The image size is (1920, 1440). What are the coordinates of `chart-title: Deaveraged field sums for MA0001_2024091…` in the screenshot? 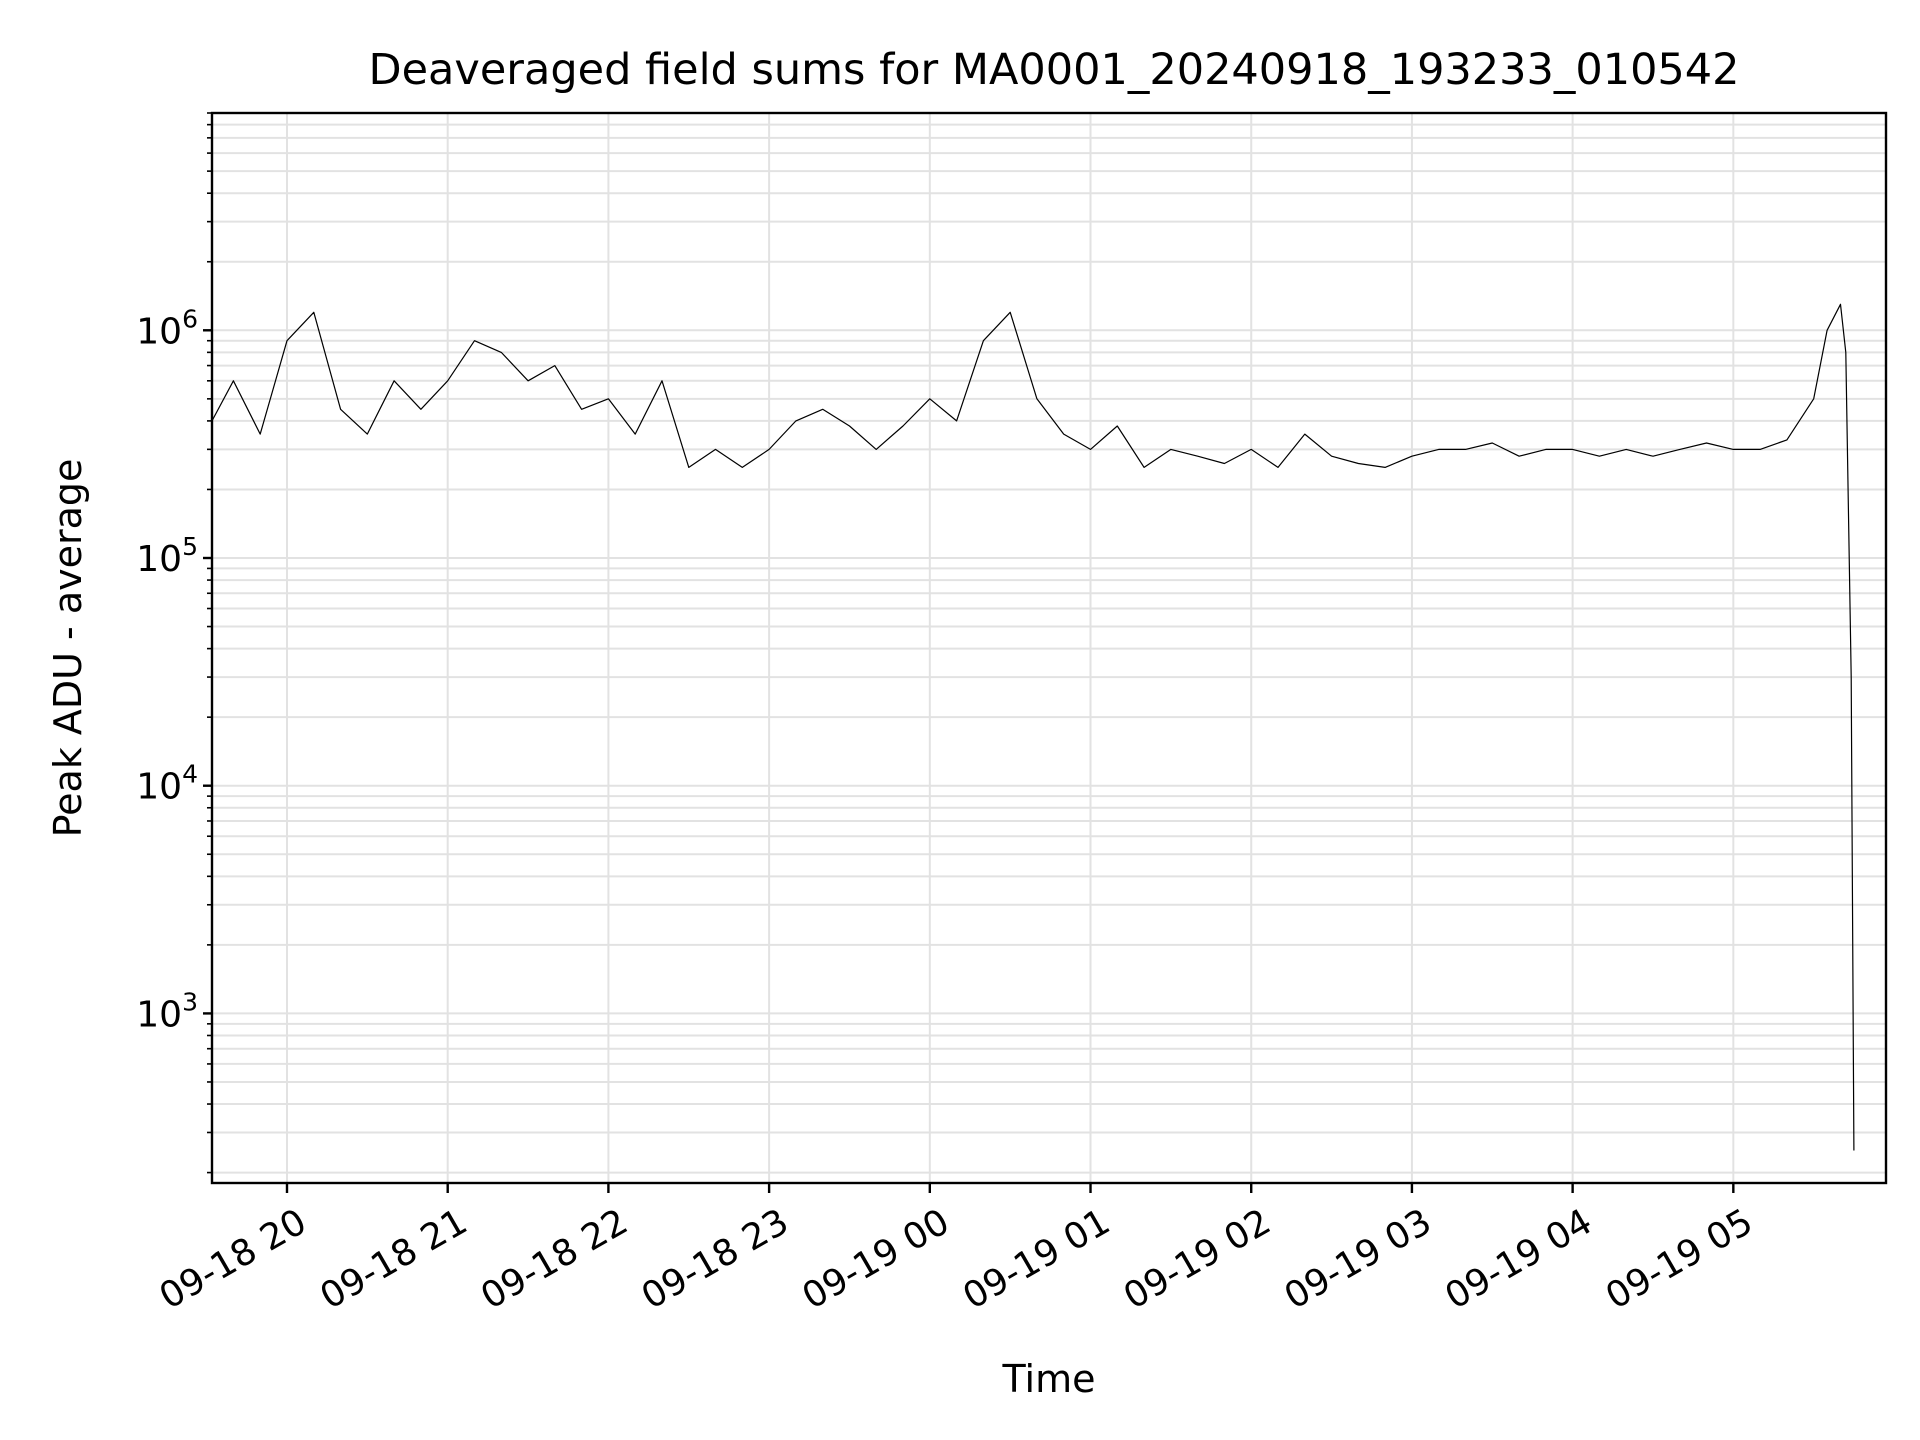 It's located at (1053, 70).